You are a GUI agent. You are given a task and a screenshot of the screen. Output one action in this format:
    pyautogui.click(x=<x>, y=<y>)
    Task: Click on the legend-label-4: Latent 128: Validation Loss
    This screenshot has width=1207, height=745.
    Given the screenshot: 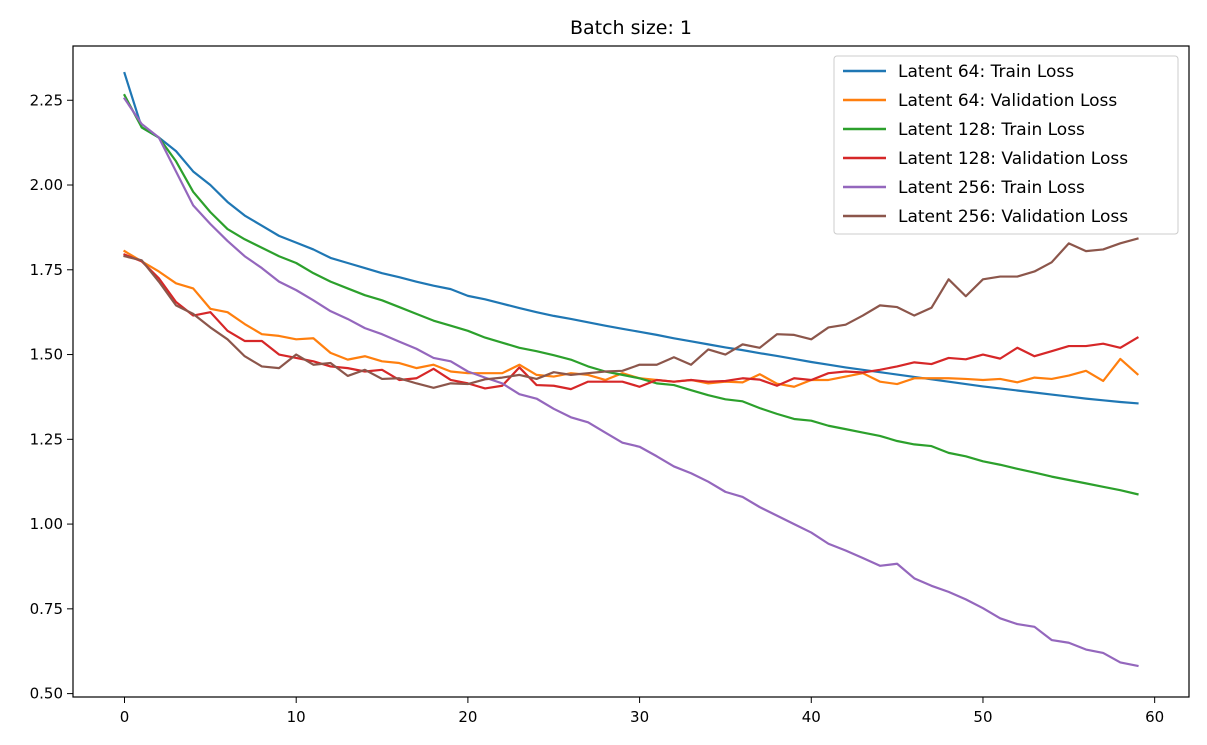 What is the action you would take?
    pyautogui.click(x=1013, y=159)
    